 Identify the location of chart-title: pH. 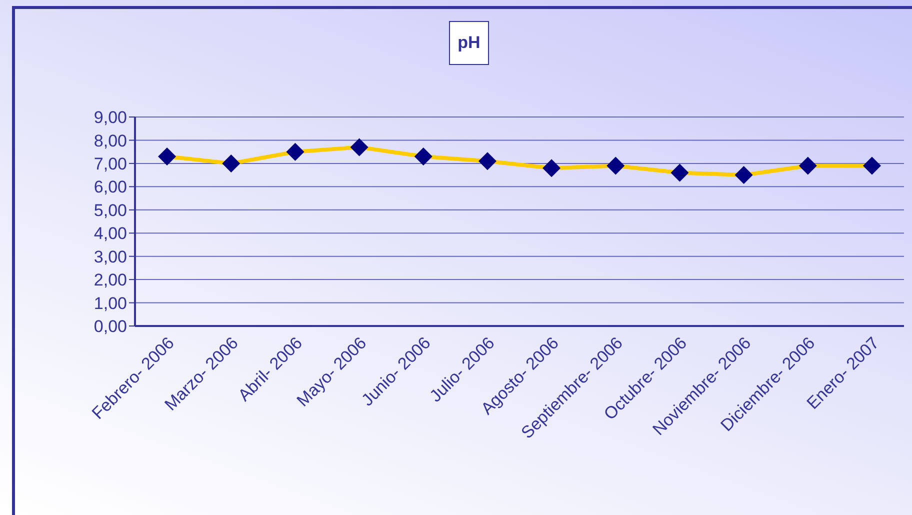
(469, 43).